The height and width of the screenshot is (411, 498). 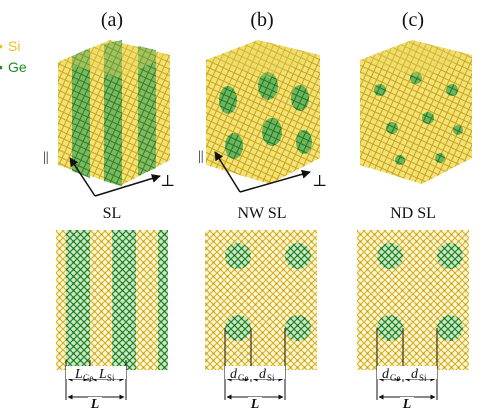 I want to click on dim-b-dsi-main: d, so click(x=263, y=374).